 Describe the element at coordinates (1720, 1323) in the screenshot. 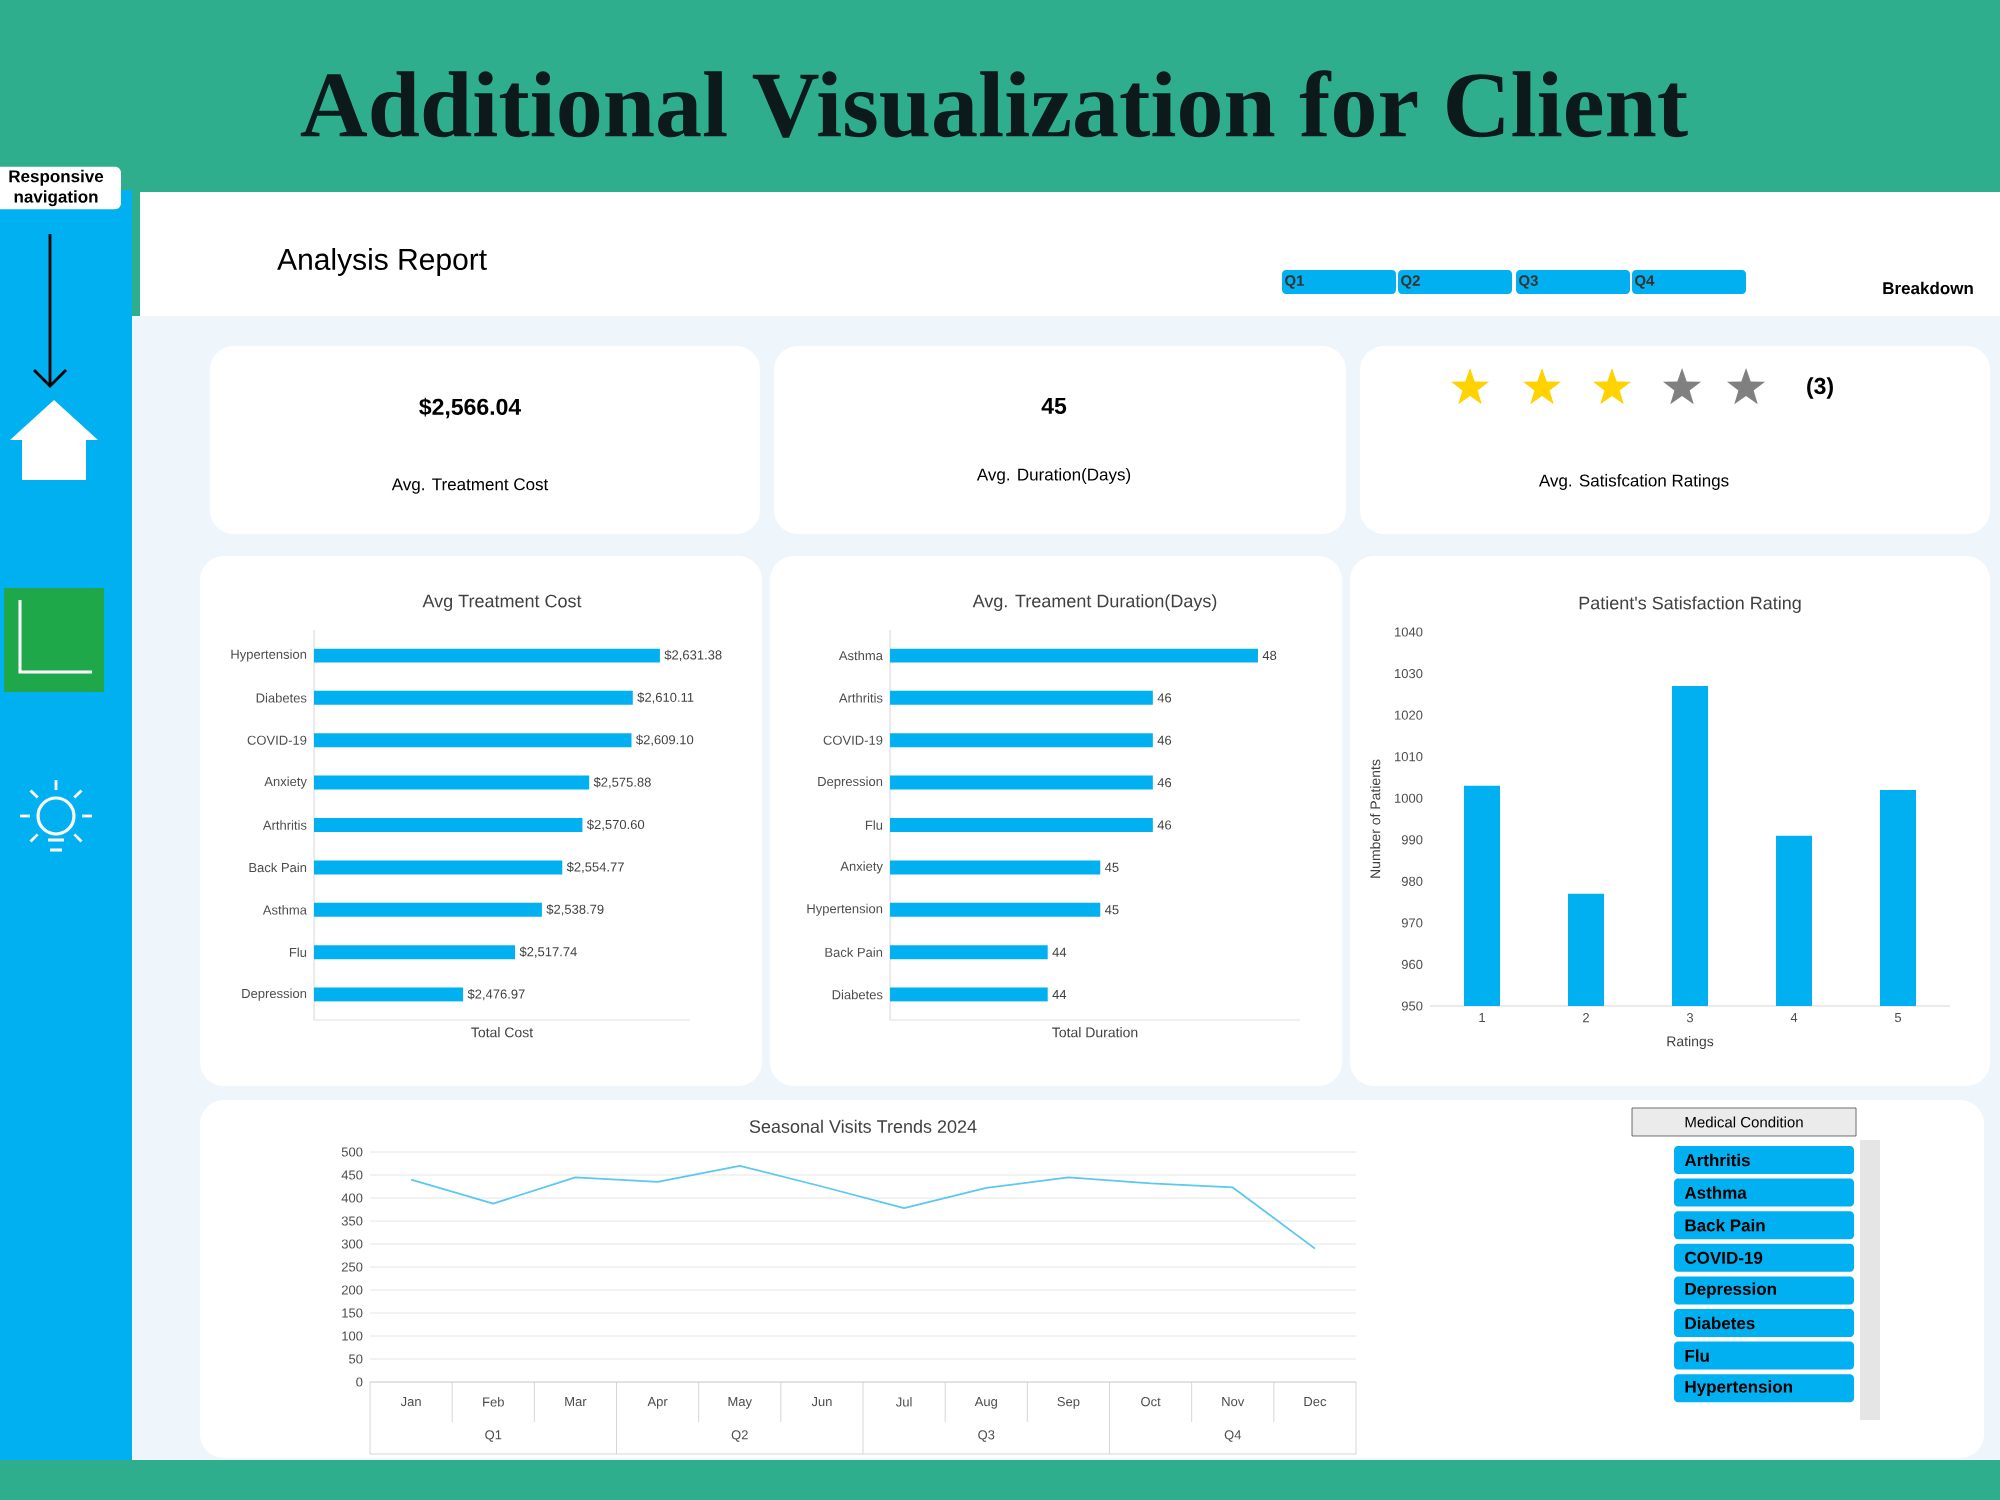

I see `text: Diabetes` at that location.